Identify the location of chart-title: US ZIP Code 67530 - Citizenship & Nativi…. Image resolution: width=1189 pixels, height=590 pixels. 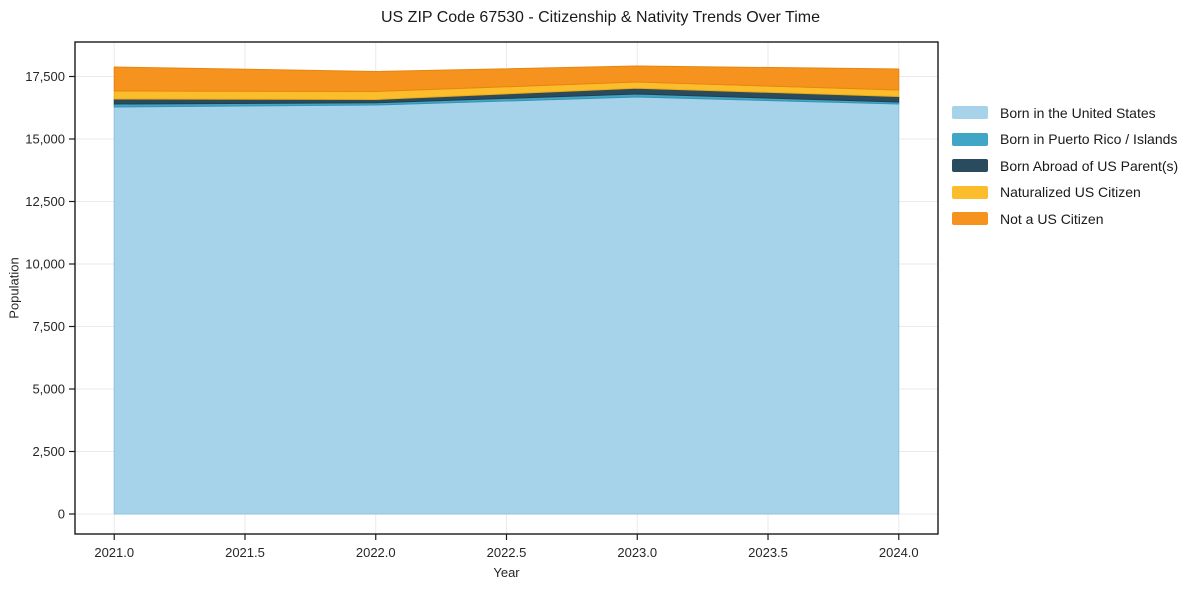
(600, 17).